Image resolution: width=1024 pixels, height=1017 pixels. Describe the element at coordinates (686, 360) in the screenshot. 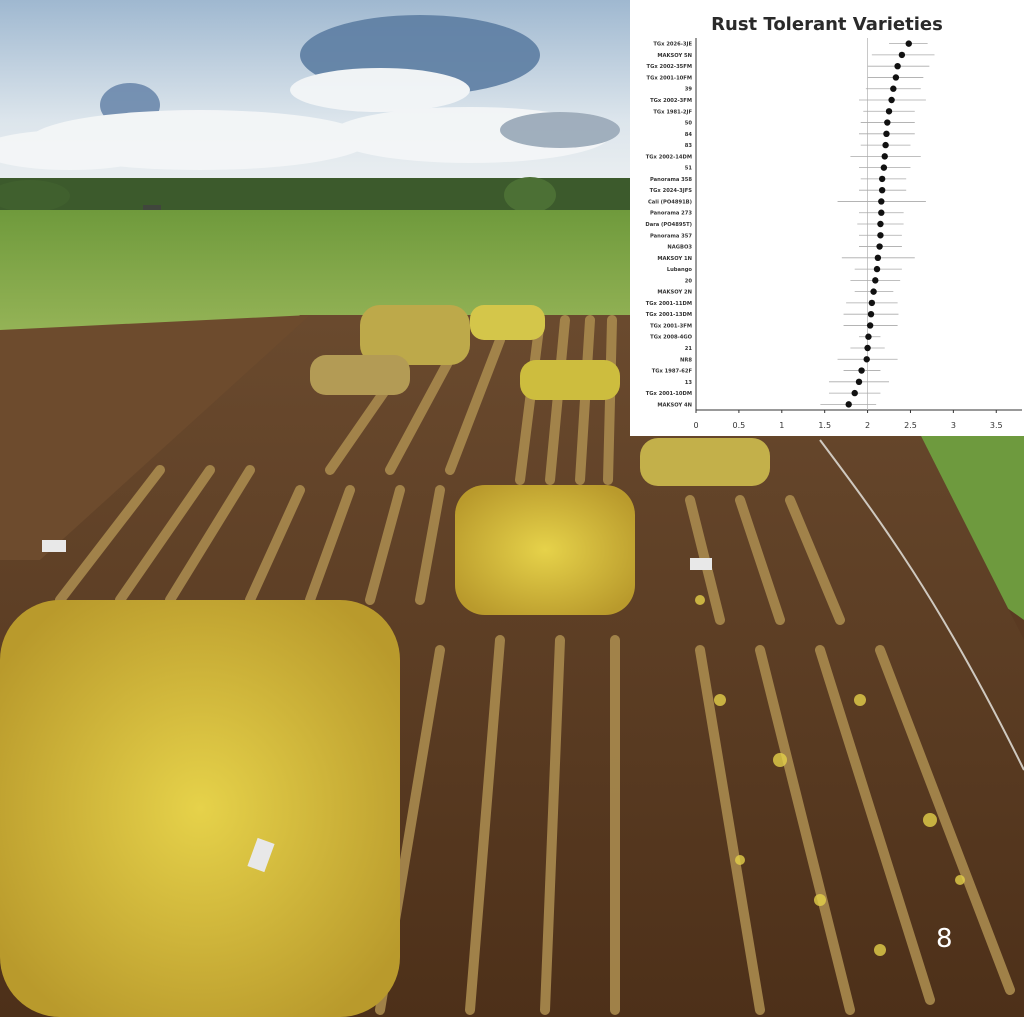

I see `category-label: NR8` at that location.